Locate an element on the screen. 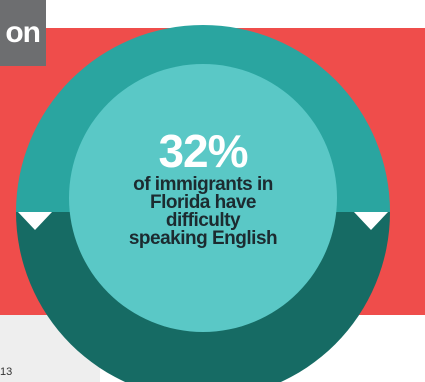 The width and height of the screenshot is (425, 382). heading-fragment: on is located at coordinates (23, 32).